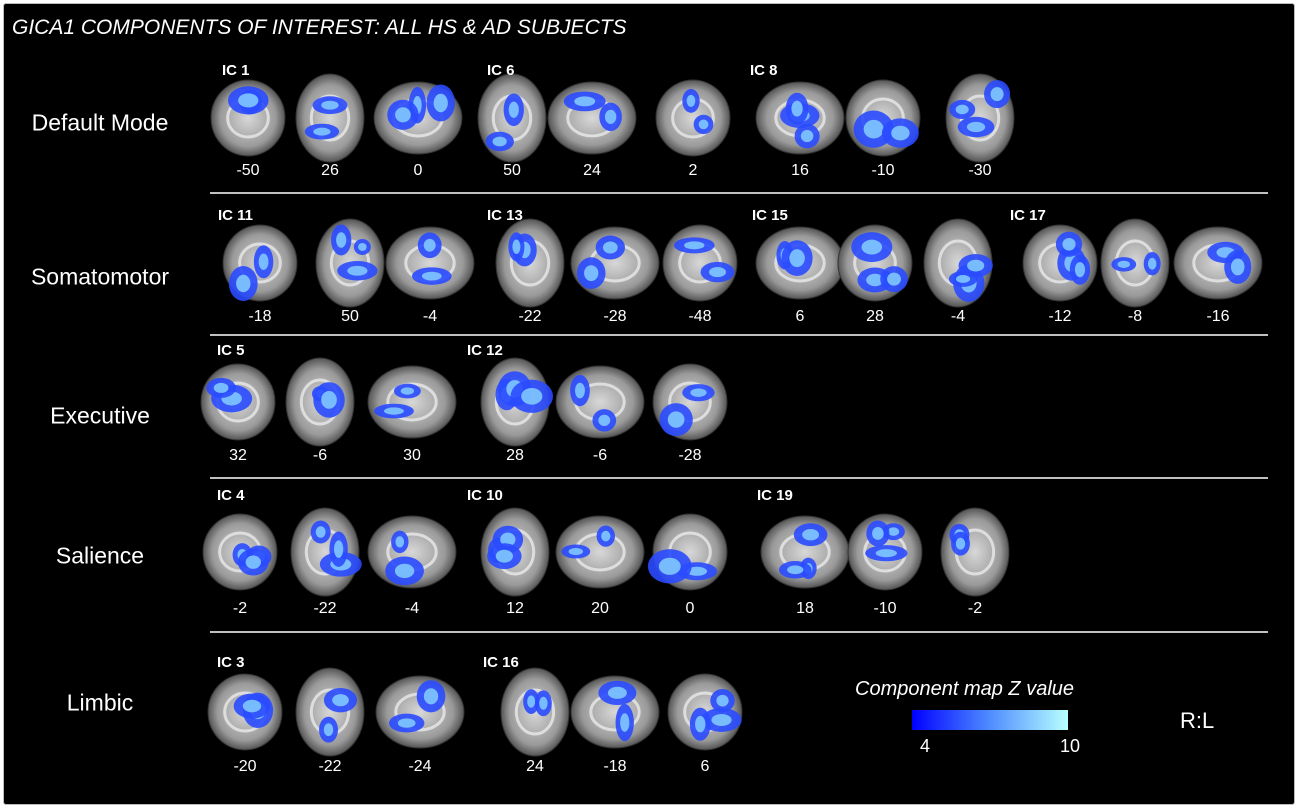  Describe the element at coordinates (100, 122) in the screenshot. I see `network-label: Default Mode` at that location.